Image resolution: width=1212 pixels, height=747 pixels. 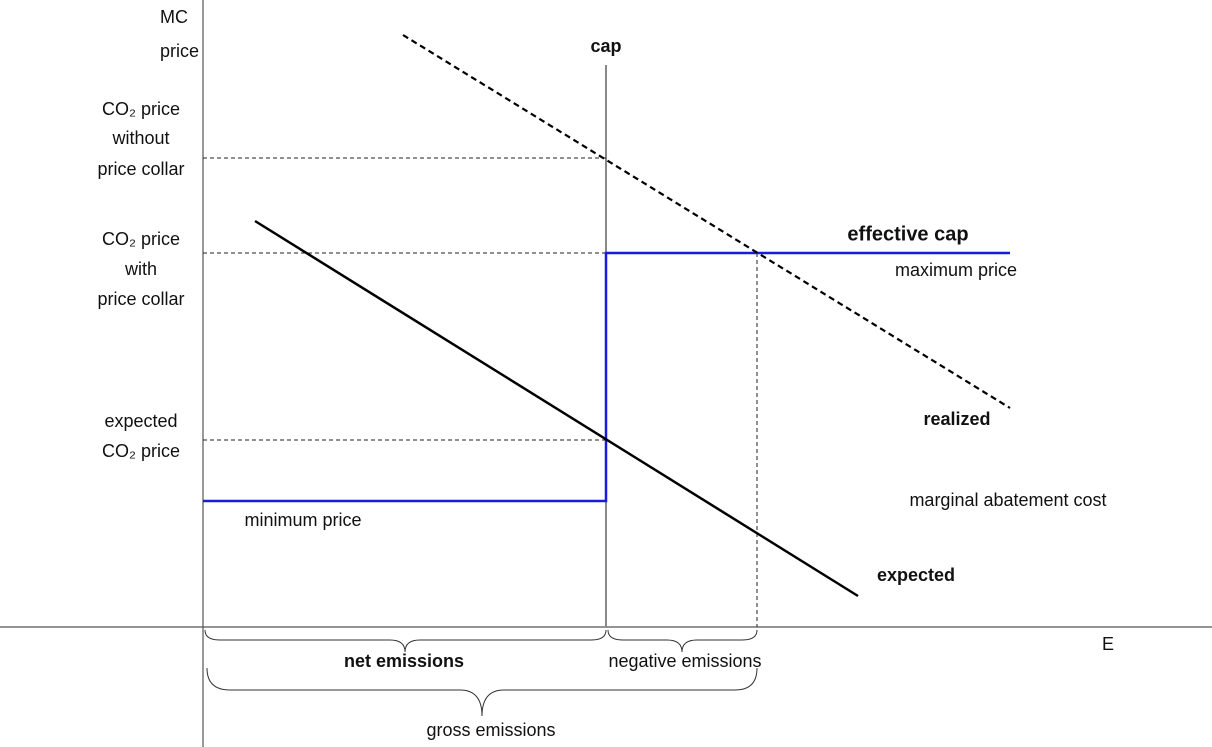 I want to click on label: cap, so click(x=605, y=46).